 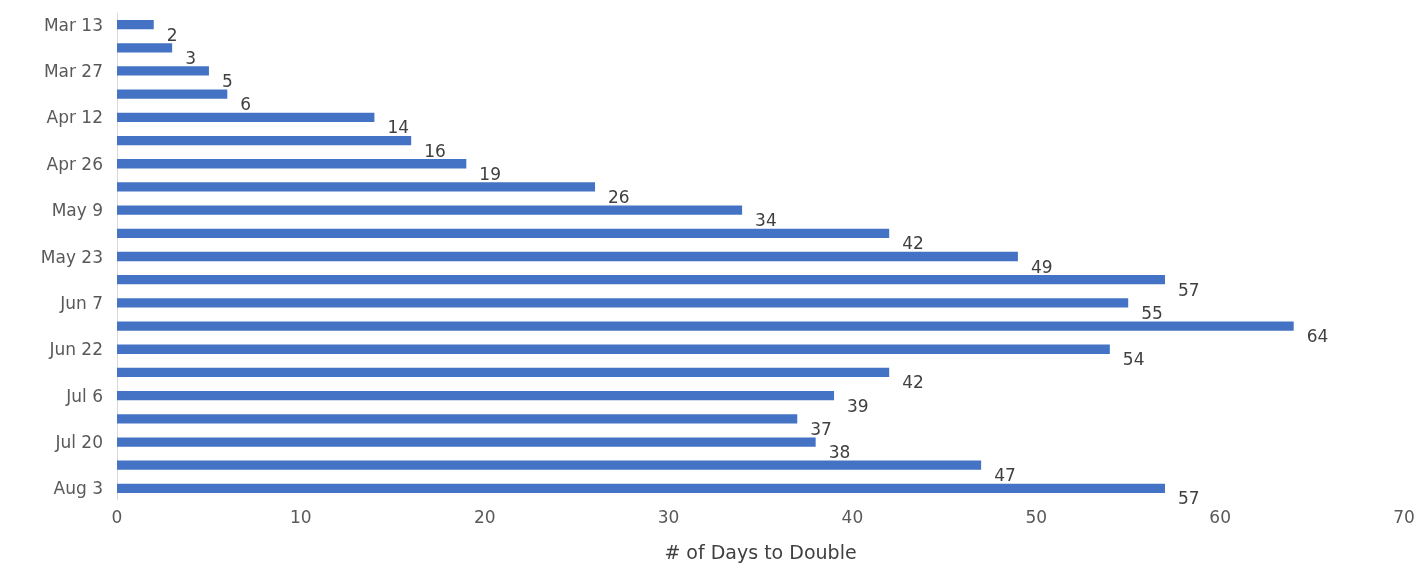 I want to click on data-label: 47, so click(x=1005, y=475).